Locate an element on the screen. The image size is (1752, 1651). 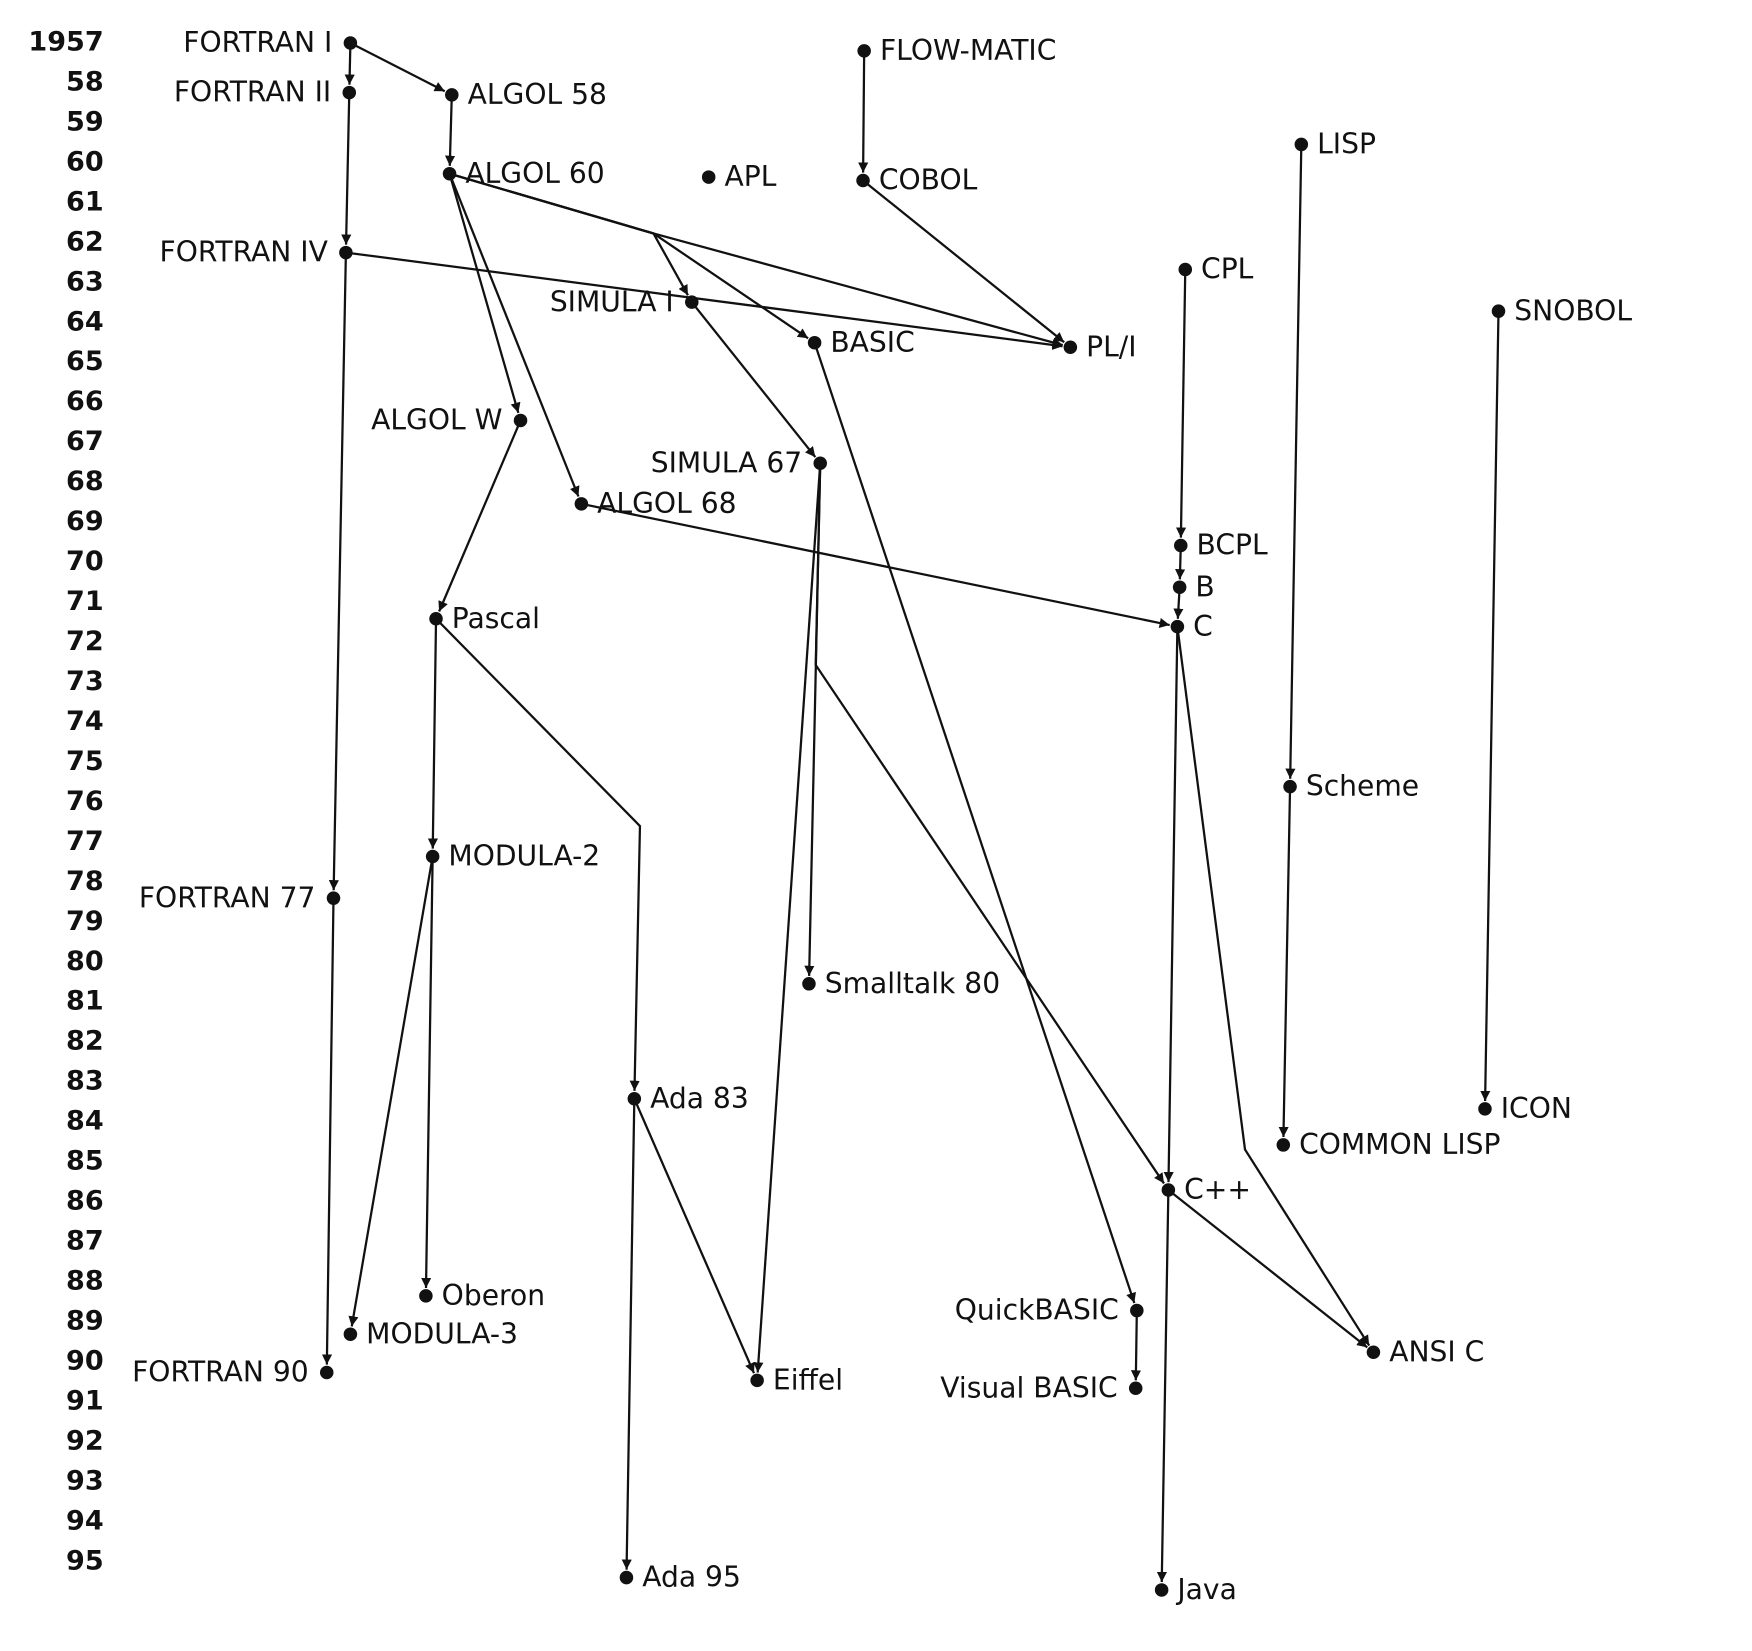
node-label: Visual BASIC is located at coordinates (1028, 1387).